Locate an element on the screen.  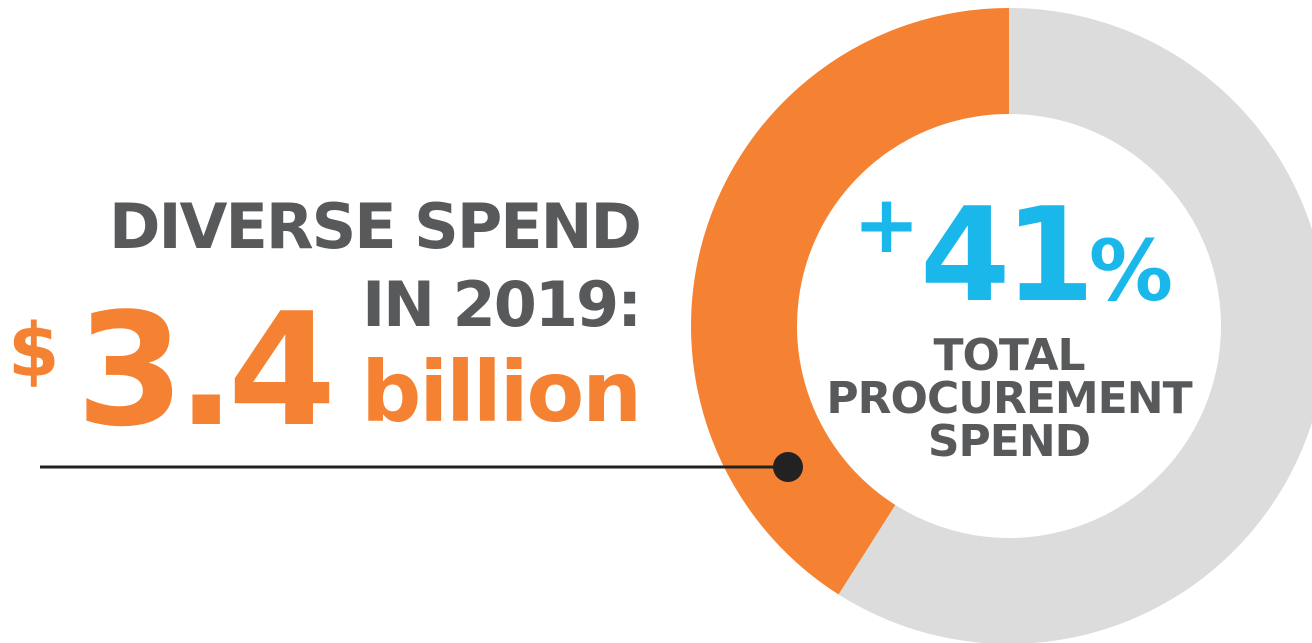
headline: DIVERSE SPEND IN 2019: is located at coordinates (321, 266).